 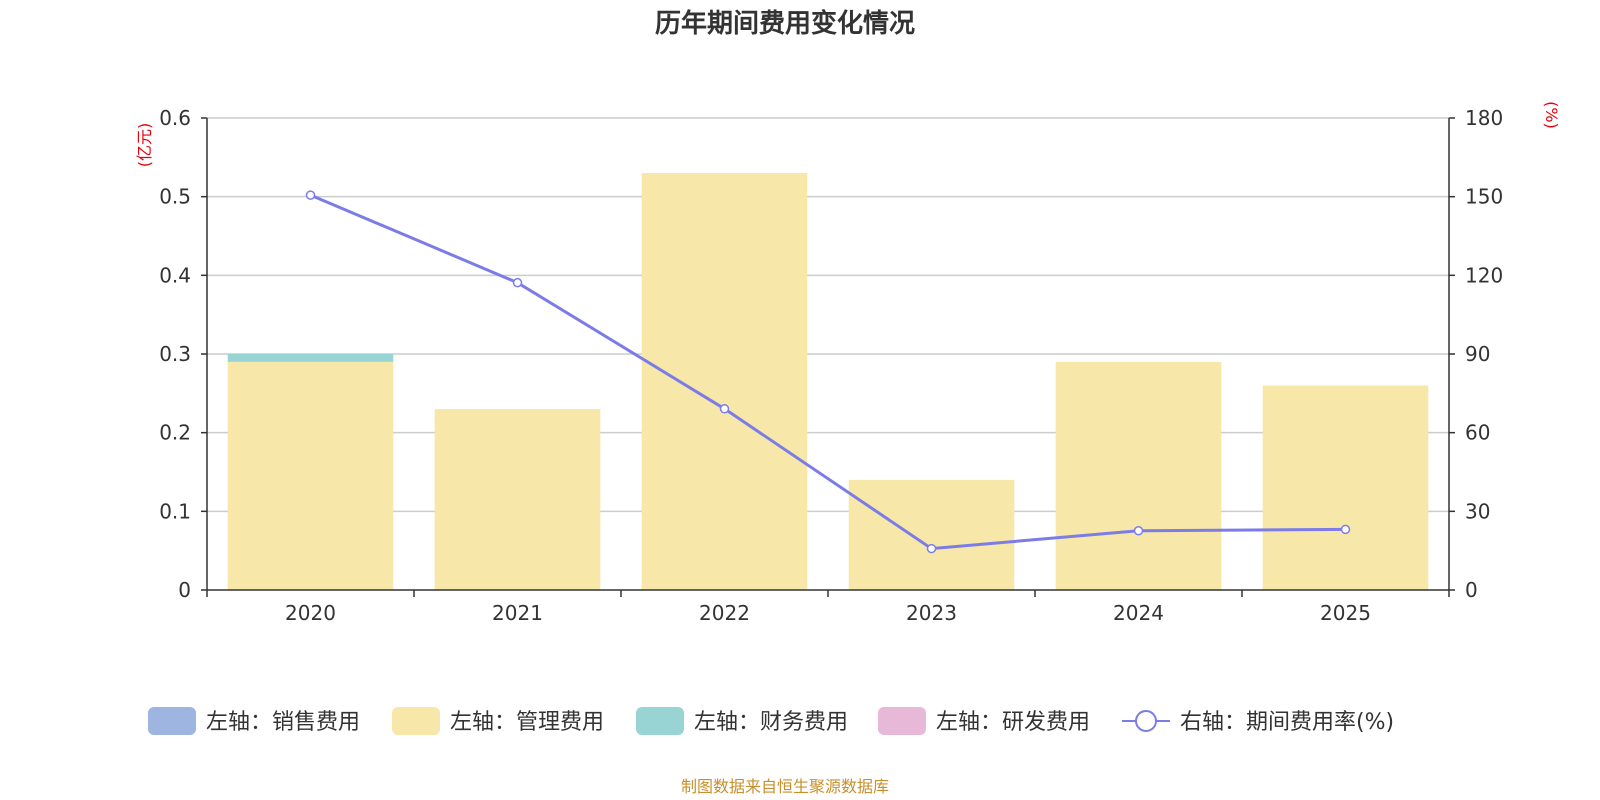 I want to click on x-tick-label: 2022, so click(x=724, y=613).